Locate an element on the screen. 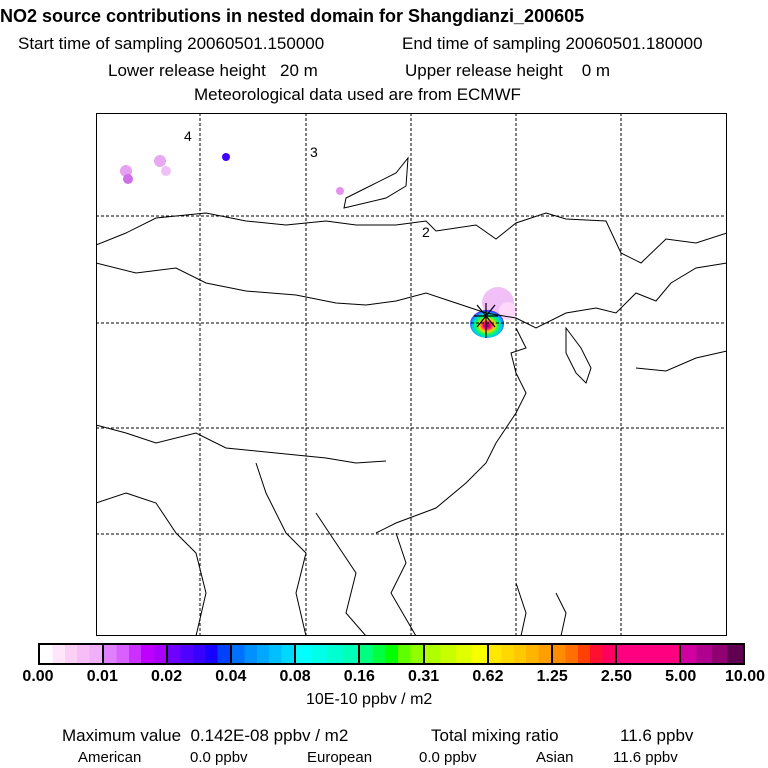 This screenshot has height=768, width=768. colorbar-tick-label: 0.08 is located at coordinates (295, 676).